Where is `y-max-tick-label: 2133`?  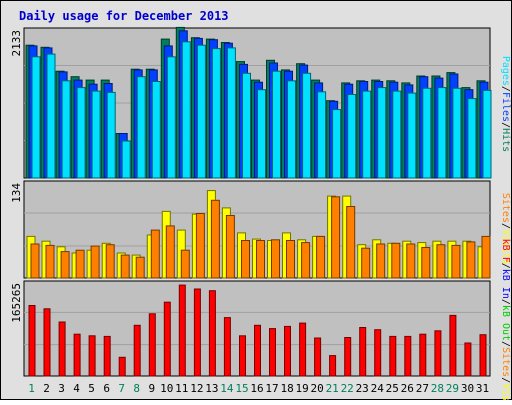
y-max-tick-label: 2133 is located at coordinates (16, 43).